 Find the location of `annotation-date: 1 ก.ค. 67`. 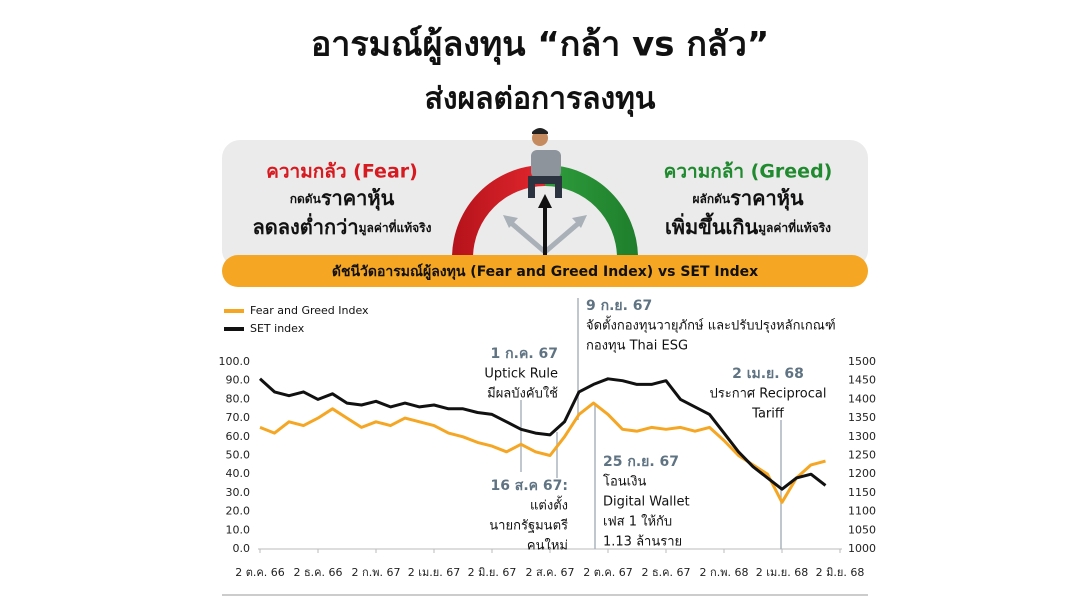

annotation-date: 1 ก.ค. 67 is located at coordinates (524, 354).